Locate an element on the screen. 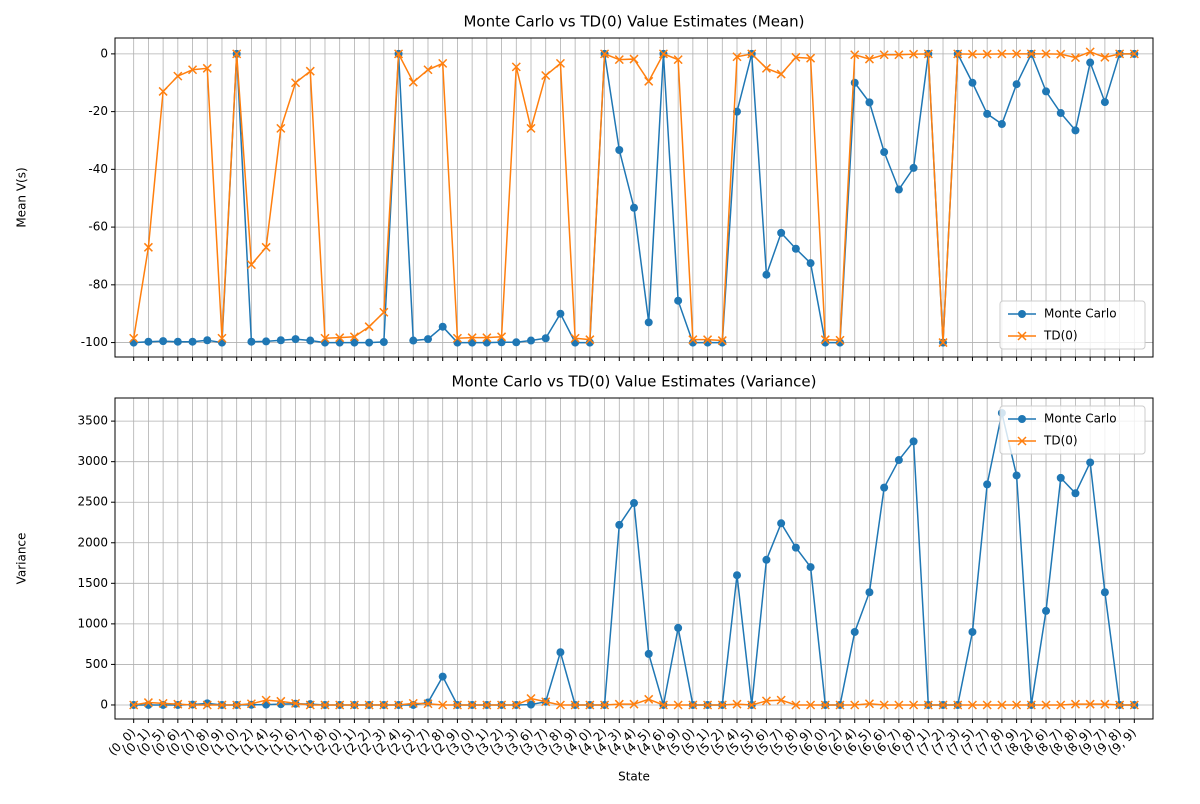 This screenshot has height=804, width=1200. y-axis-label: Mean V(s) is located at coordinates (22, 197).